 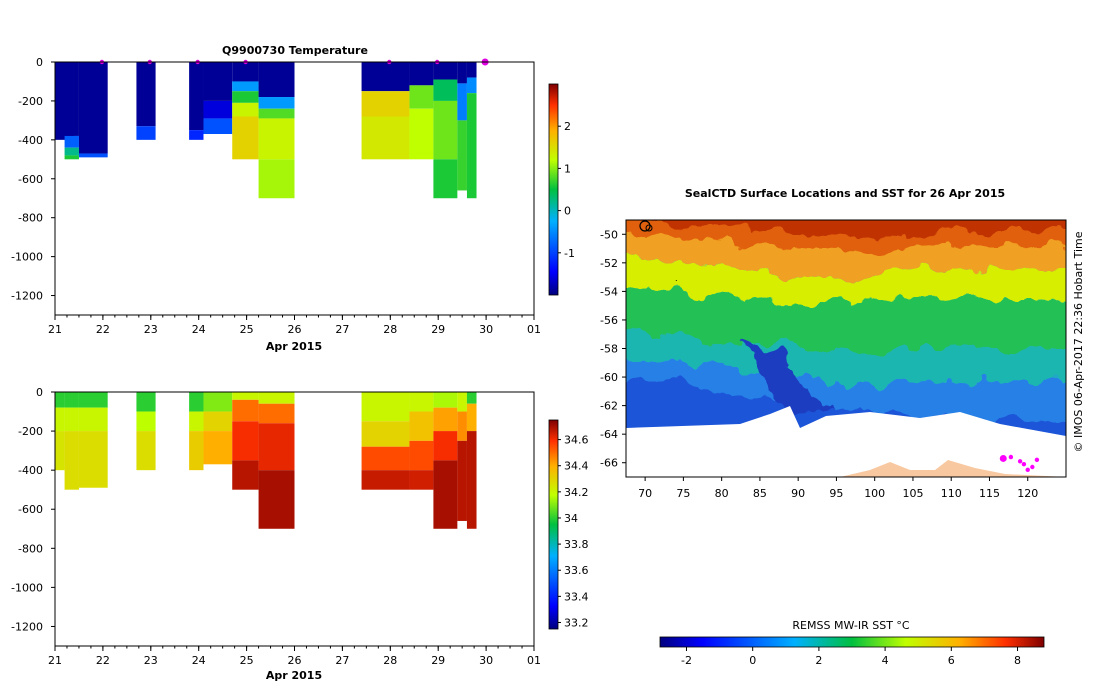 What do you see at coordinates (609, 349) in the screenshot?
I see `sst-lat-tick-label: -58` at bounding box center [609, 349].